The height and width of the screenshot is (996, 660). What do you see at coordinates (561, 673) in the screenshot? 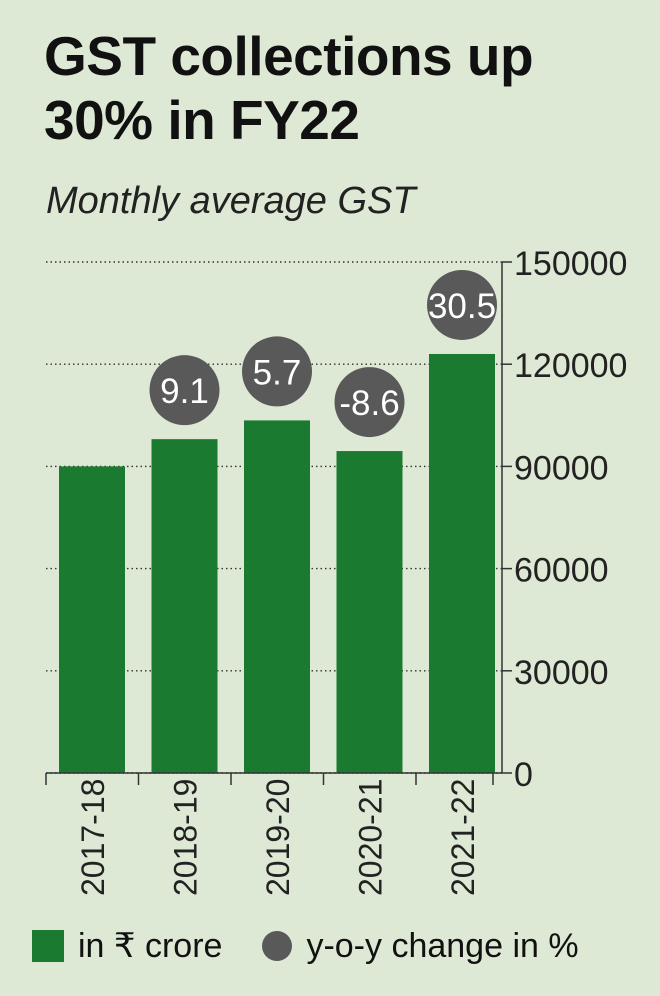
I see `y-tick-label: 30000` at bounding box center [561, 673].